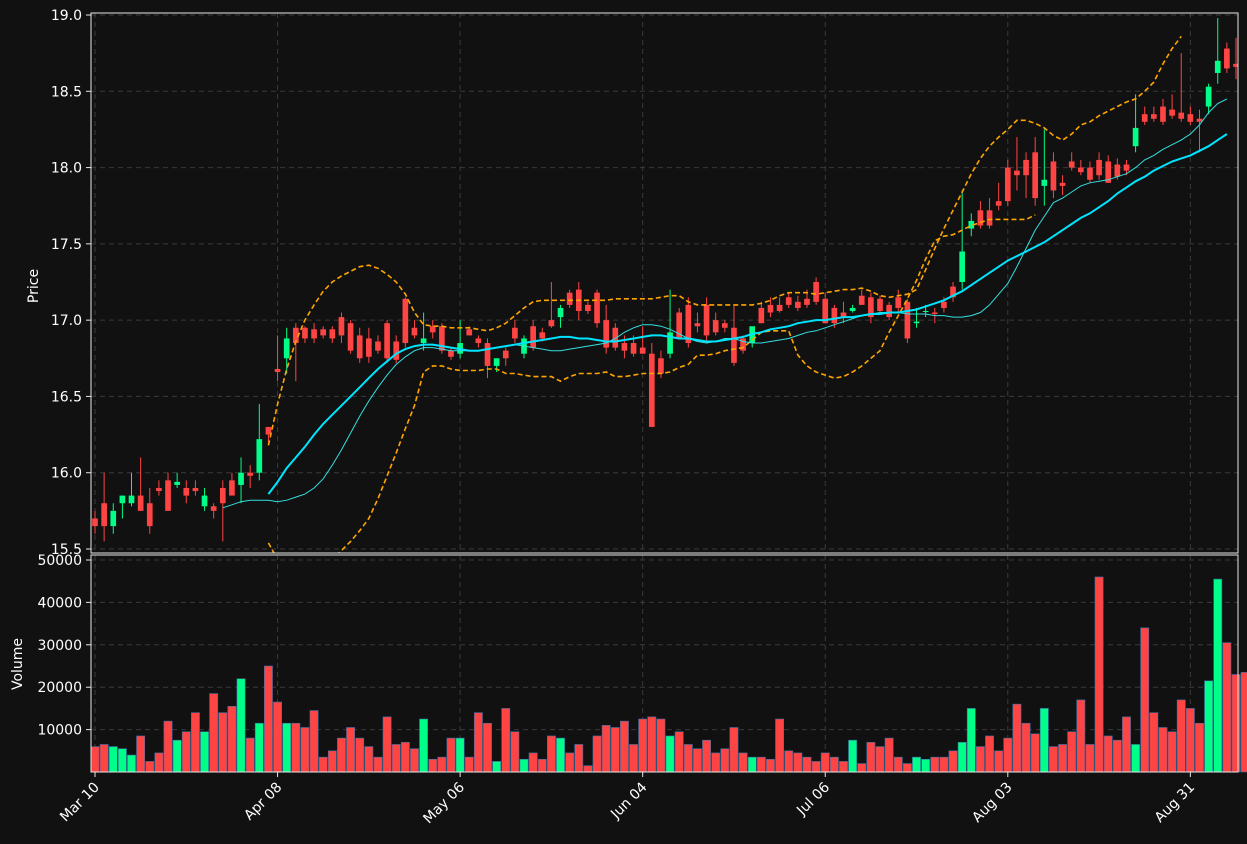 This screenshot has height=844, width=1247. Describe the element at coordinates (66, 397) in the screenshot. I see `price-y-tick-label: 16.5` at that location.